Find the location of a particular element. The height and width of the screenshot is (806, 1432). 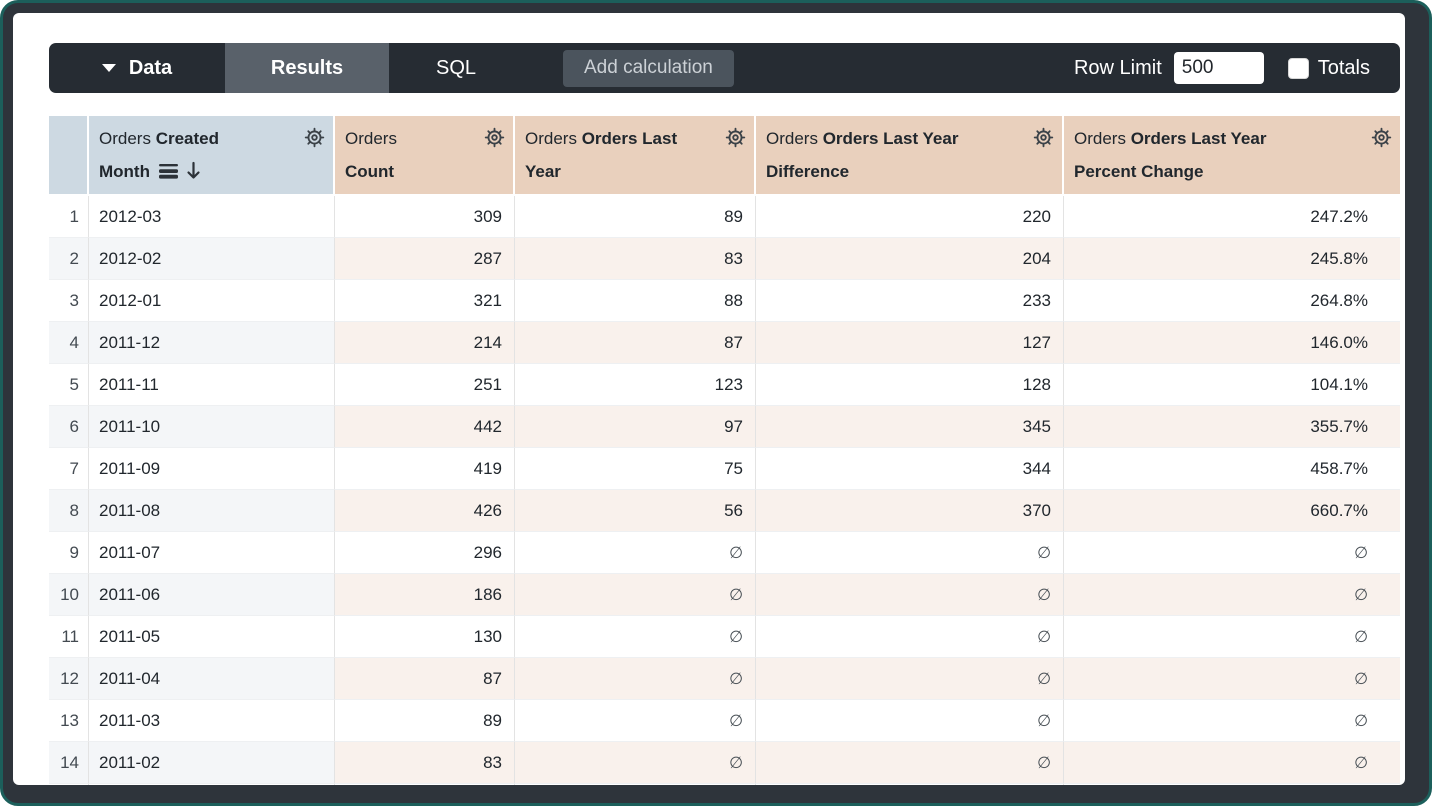

column-header-orders-last-year: Orders Orders Last Year is located at coordinates (635, 156).